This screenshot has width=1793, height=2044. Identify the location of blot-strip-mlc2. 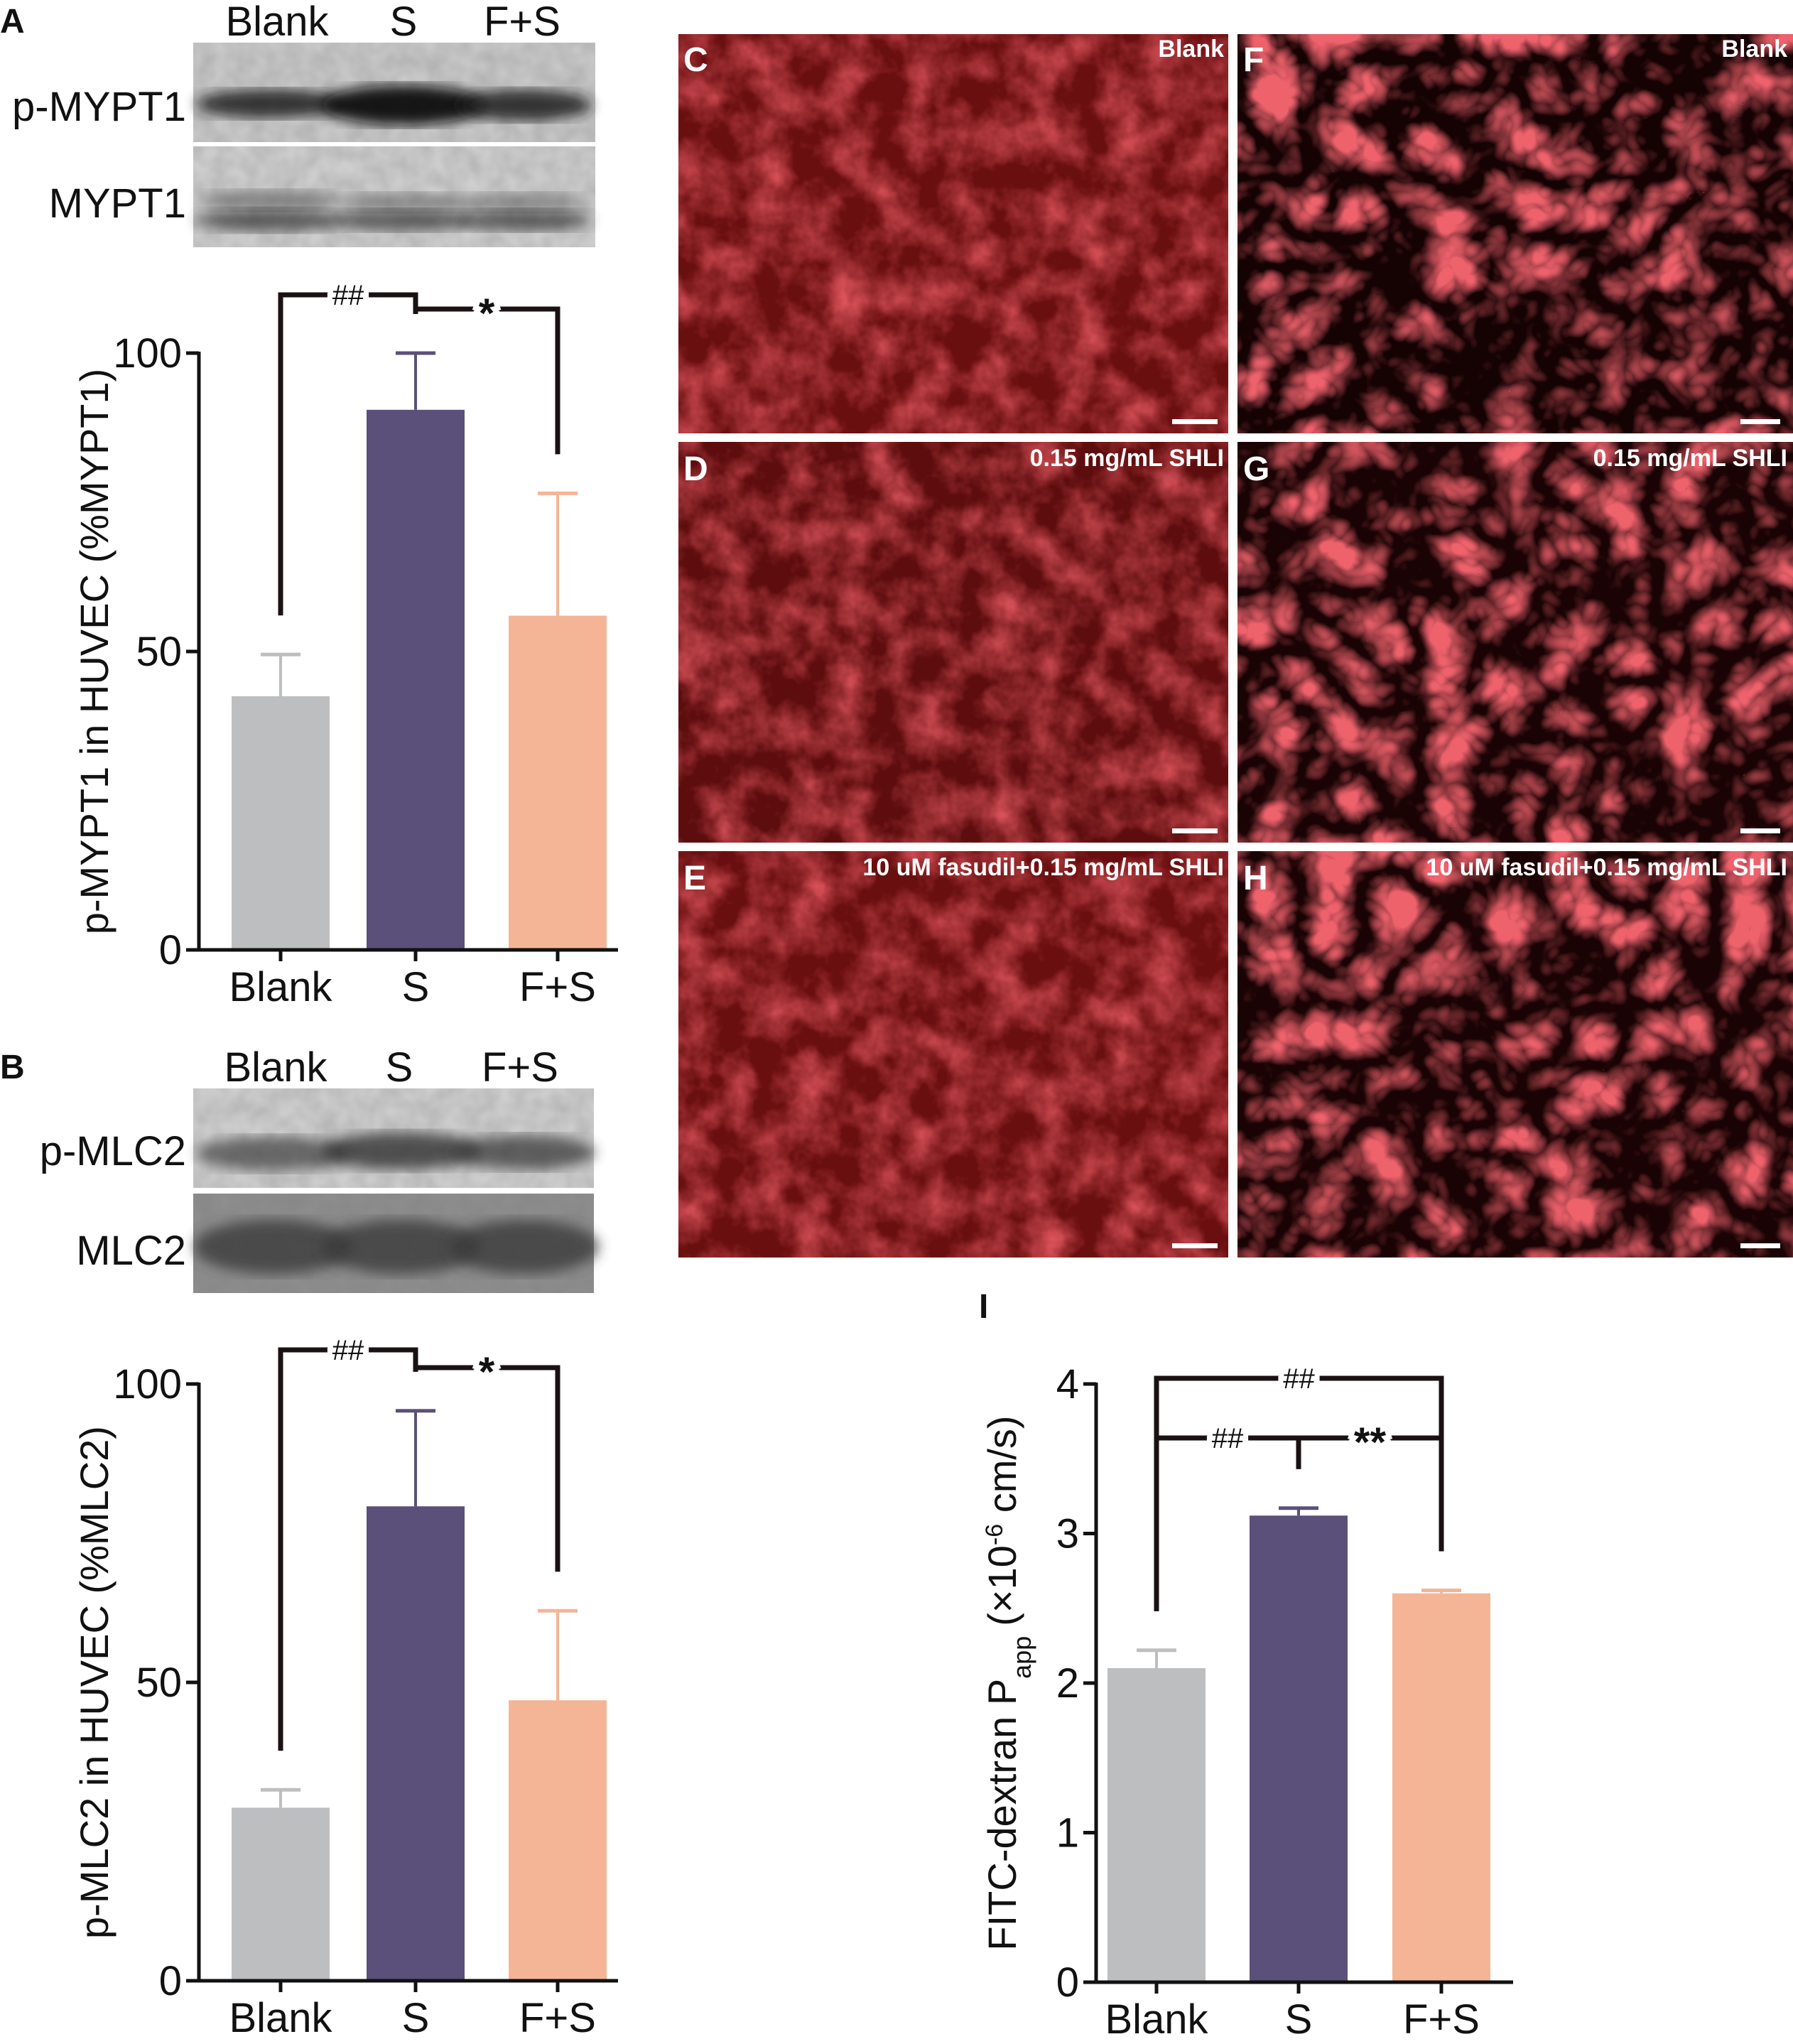
(396, 1243).